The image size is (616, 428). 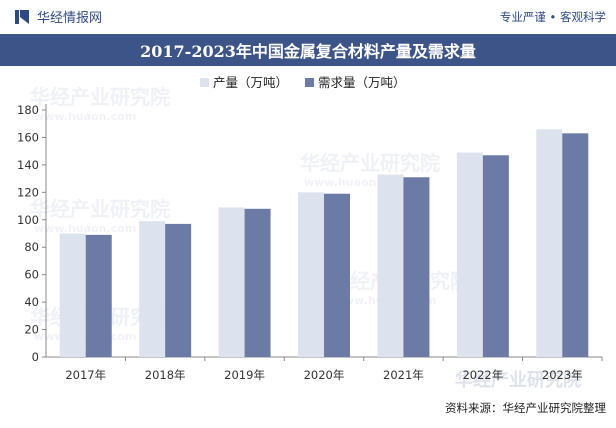 I want to click on chart-title: 2017-2023年中国金属复合材料产量及需求量, so click(x=308, y=51).